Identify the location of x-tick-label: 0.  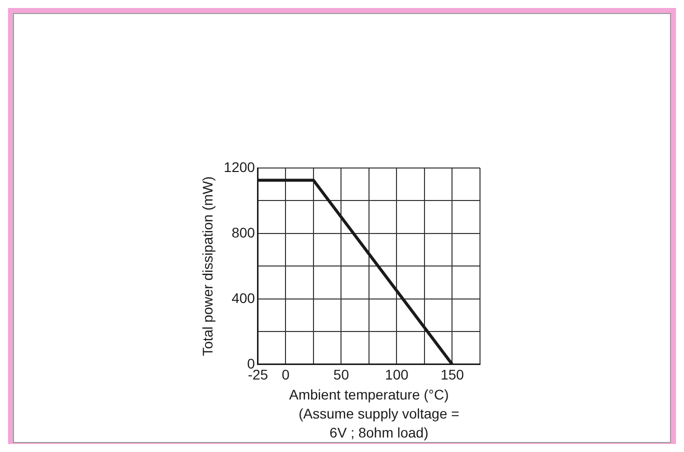
(286, 374).